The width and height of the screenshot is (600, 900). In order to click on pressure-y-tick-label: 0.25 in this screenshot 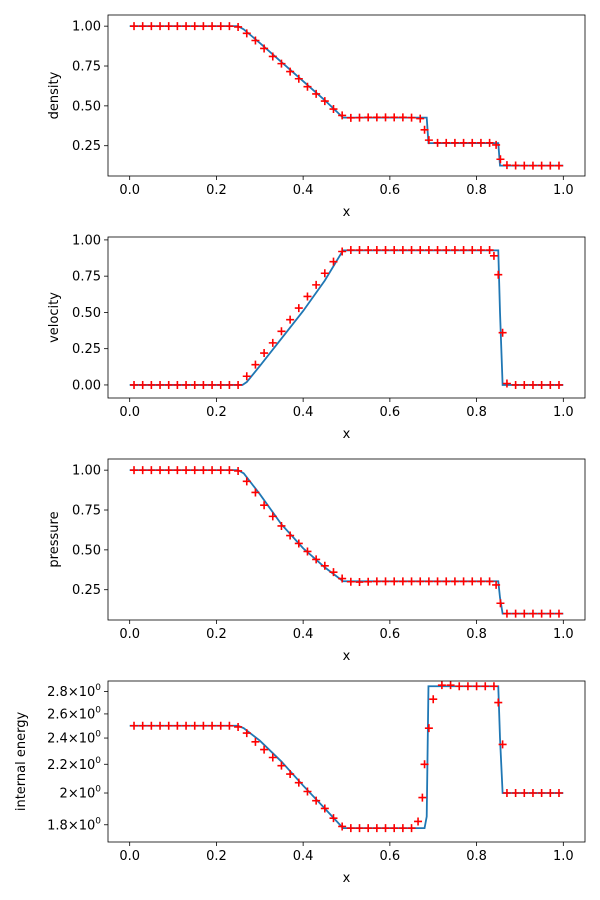, I will do `click(86, 590)`.